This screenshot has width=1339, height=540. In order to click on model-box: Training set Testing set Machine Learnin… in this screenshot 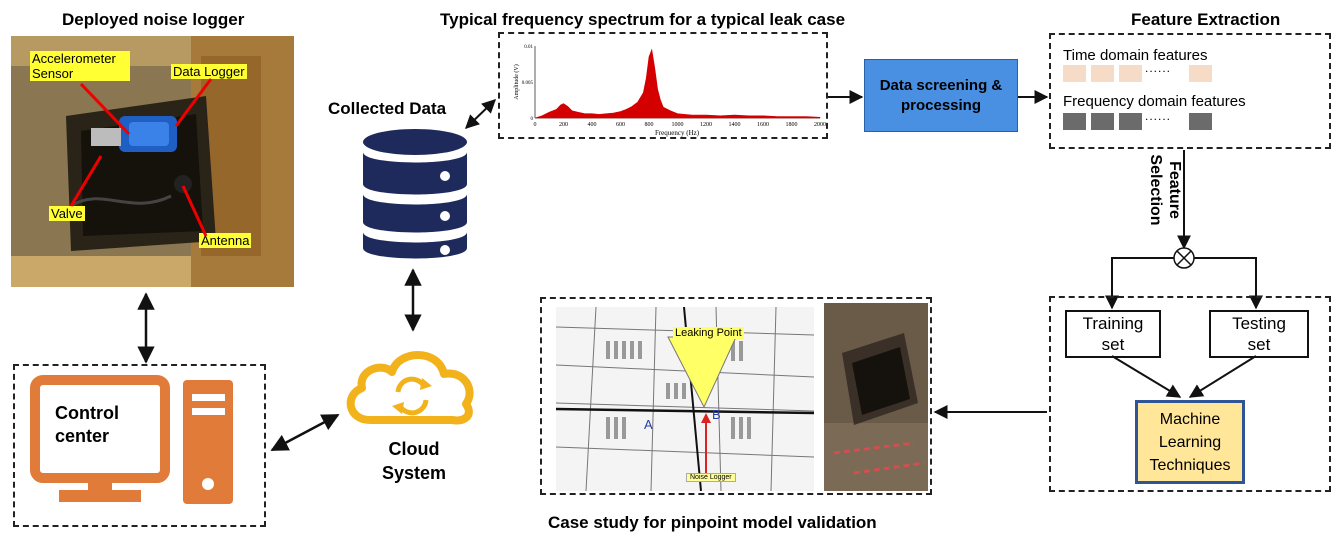, I will do `click(1190, 394)`.